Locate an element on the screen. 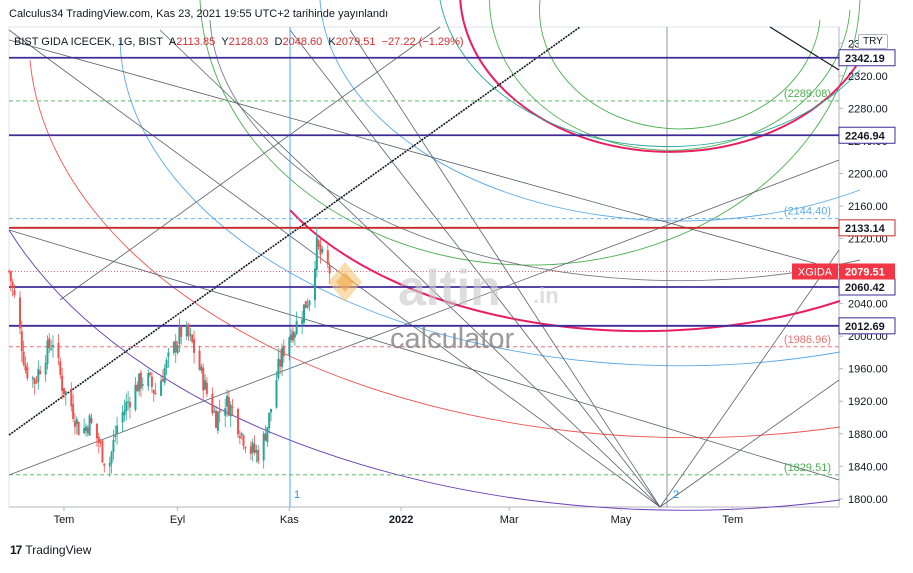 This screenshot has width=913, height=573. level-badge-label: 2012.69 is located at coordinates (865, 327).